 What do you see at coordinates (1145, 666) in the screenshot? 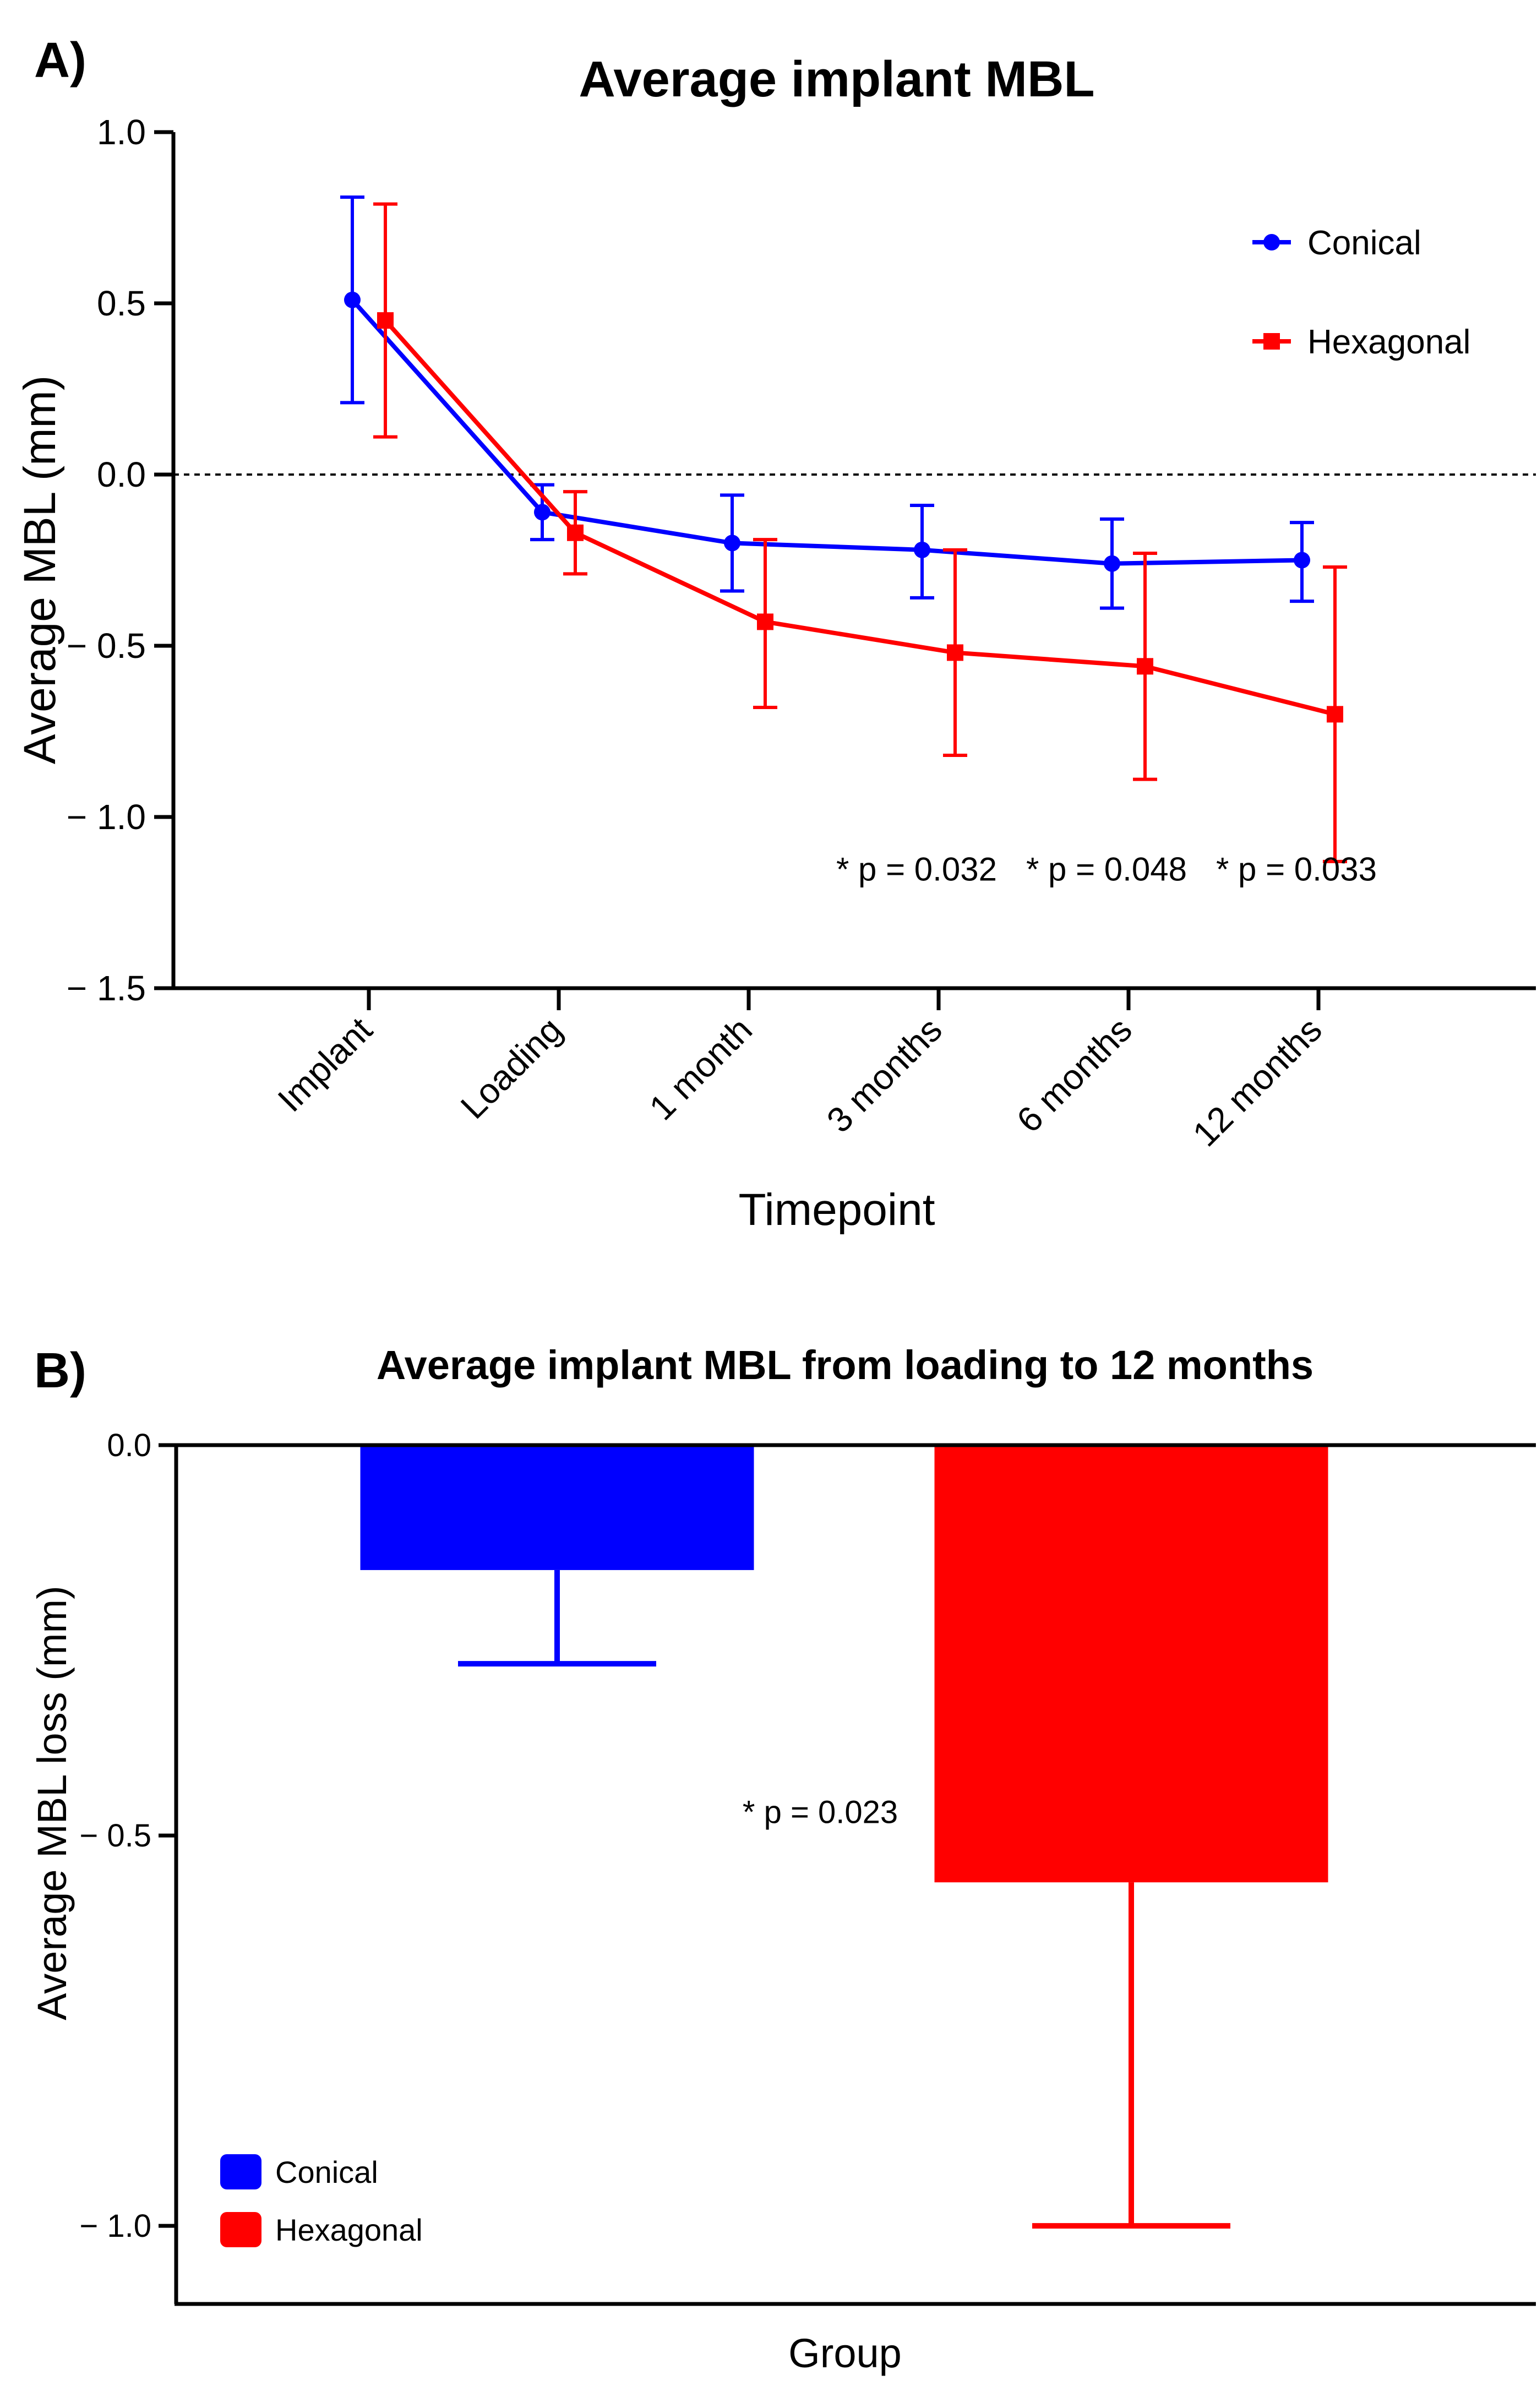
I see `point-hexagonal-6-months` at bounding box center [1145, 666].